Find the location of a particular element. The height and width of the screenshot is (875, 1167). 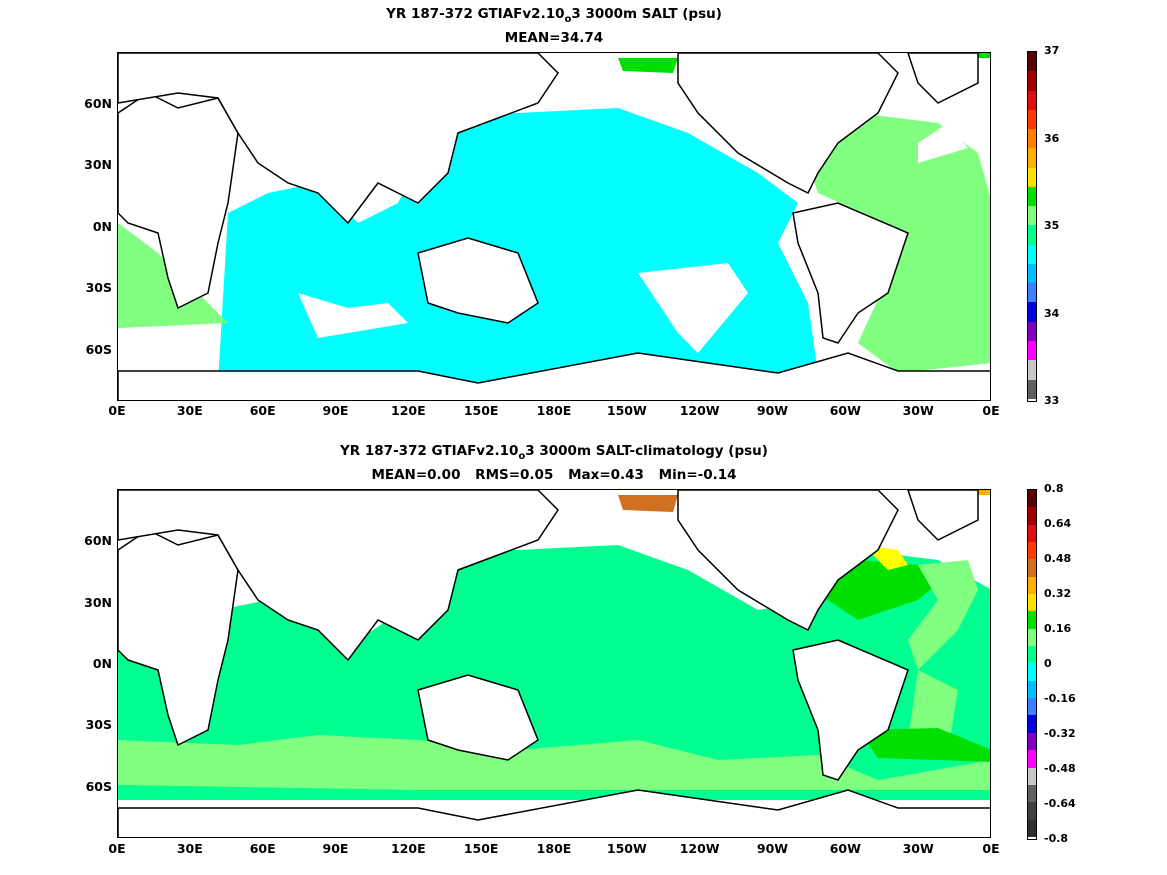

panel2-north-america is located at coordinates (788, 561).